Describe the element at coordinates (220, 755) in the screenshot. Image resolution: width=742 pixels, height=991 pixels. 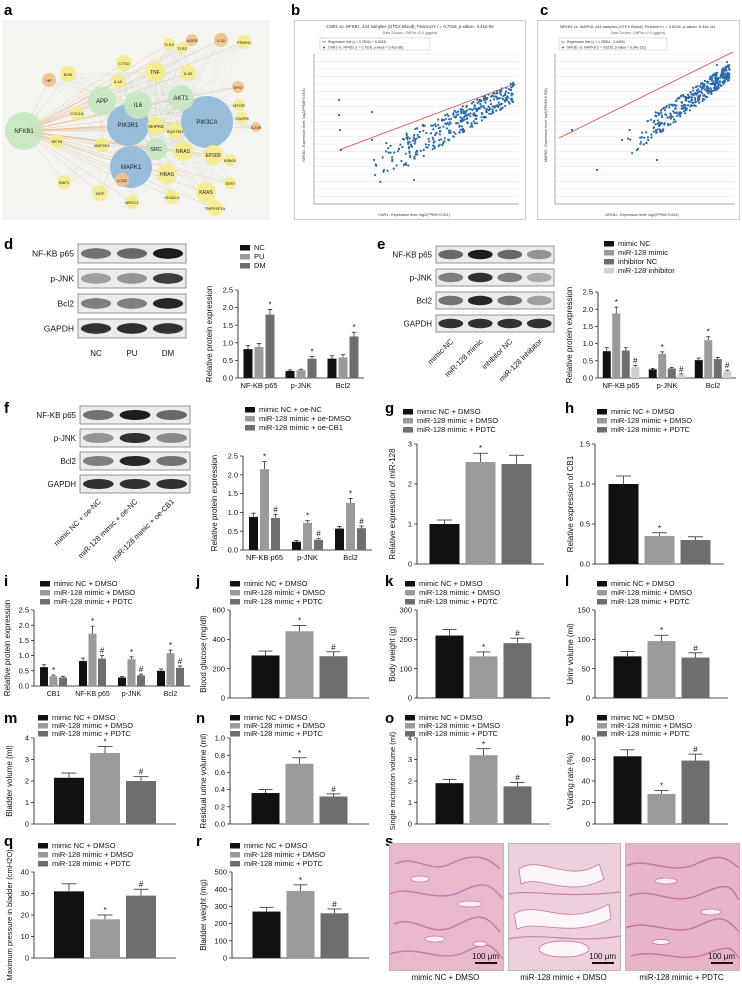
I see `chart-n-tick-label: 0.8` at that location.